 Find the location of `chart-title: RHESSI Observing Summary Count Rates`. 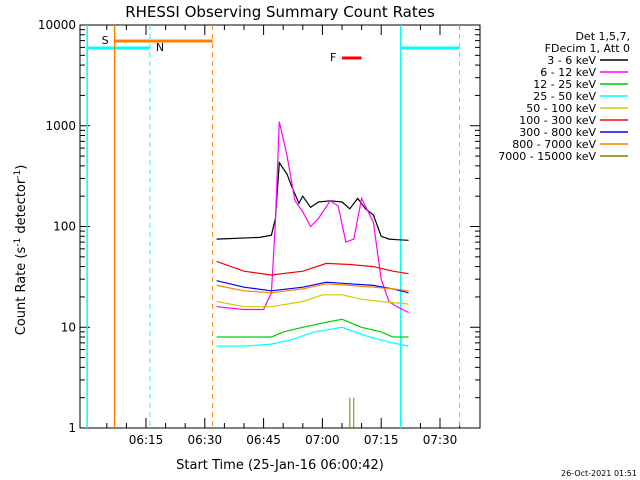

chart-title: RHESSI Observing Summary Count Rates is located at coordinates (280, 12).